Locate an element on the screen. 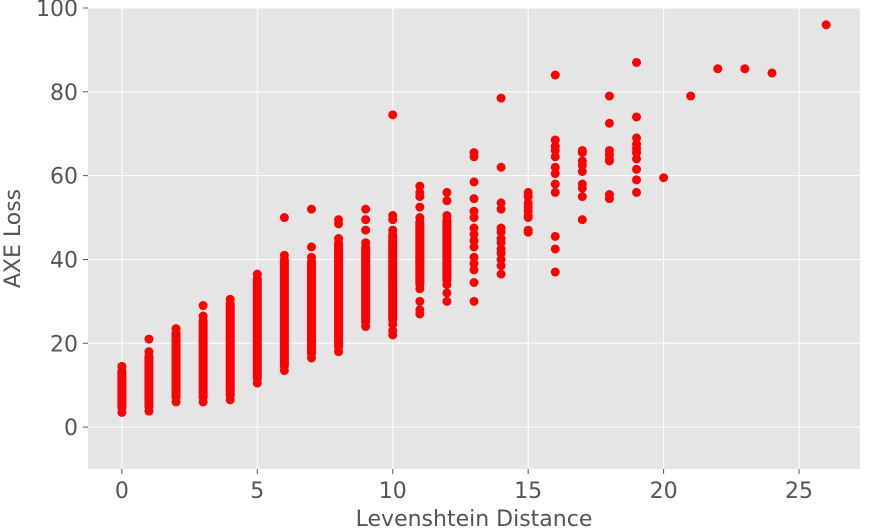 The width and height of the screenshot is (885, 530). y-tick-labels: 0 20 40 60 80 100 is located at coordinates (62, 220).